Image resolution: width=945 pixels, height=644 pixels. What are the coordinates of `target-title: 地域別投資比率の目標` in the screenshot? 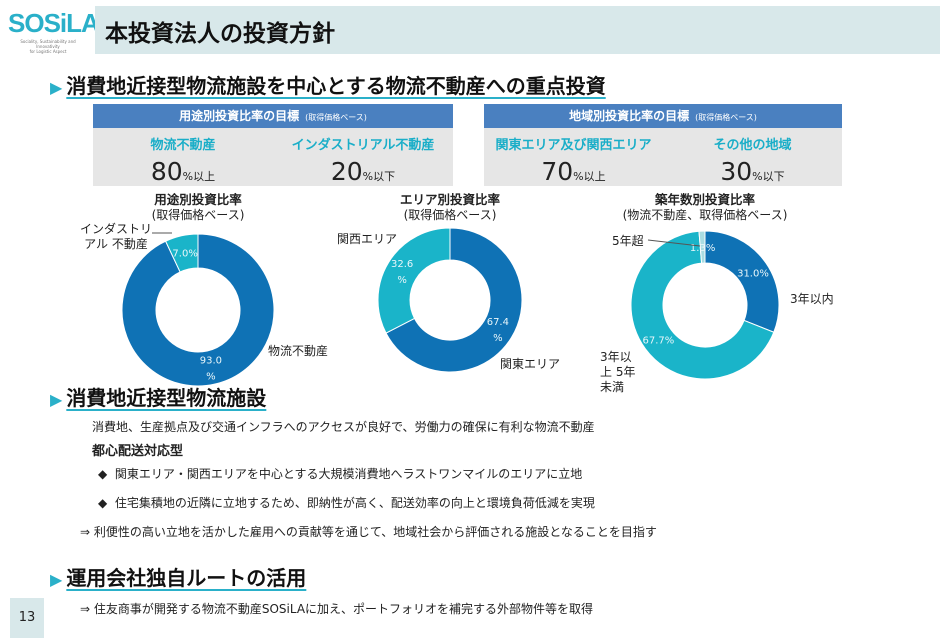 It's located at (629, 116).